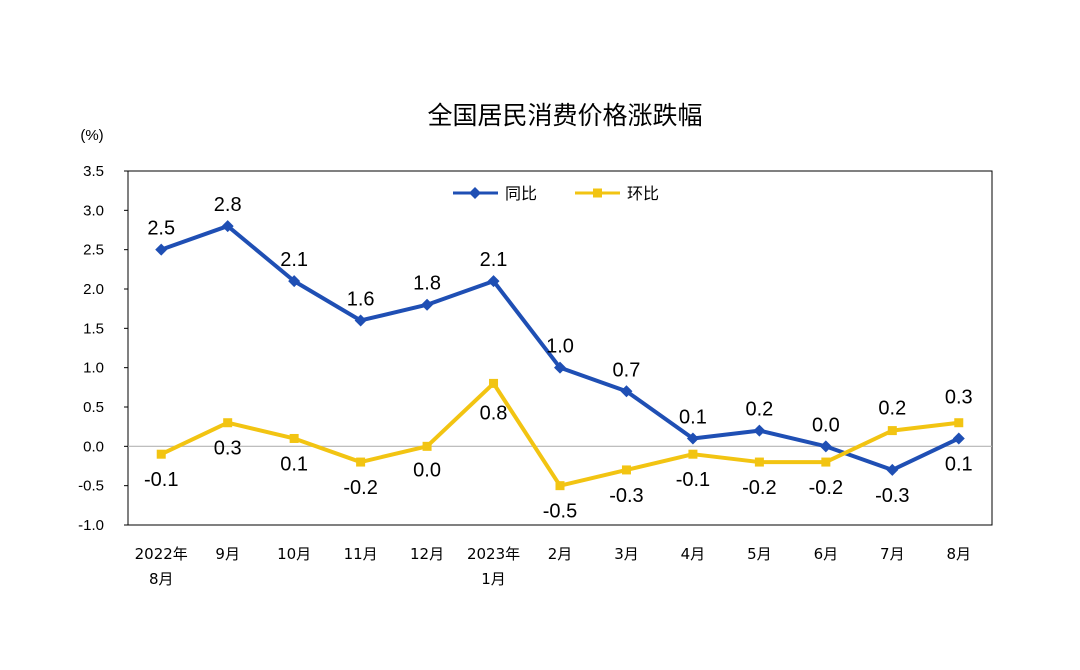 The height and width of the screenshot is (670, 1080). Describe the element at coordinates (427, 284) in the screenshot. I see `data-label-yoy: 1.8` at that location.